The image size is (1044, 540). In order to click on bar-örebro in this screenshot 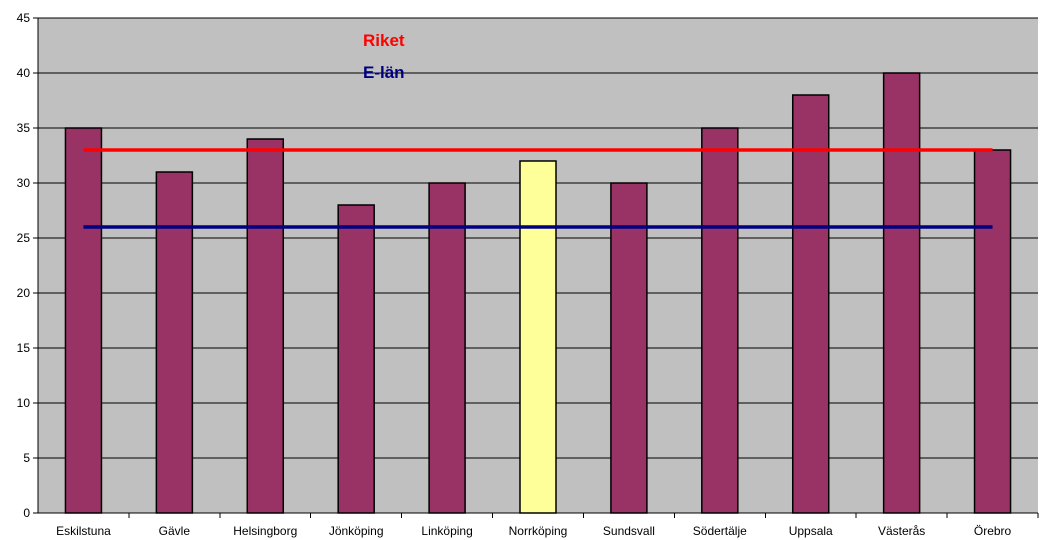, I will do `click(992, 331)`.